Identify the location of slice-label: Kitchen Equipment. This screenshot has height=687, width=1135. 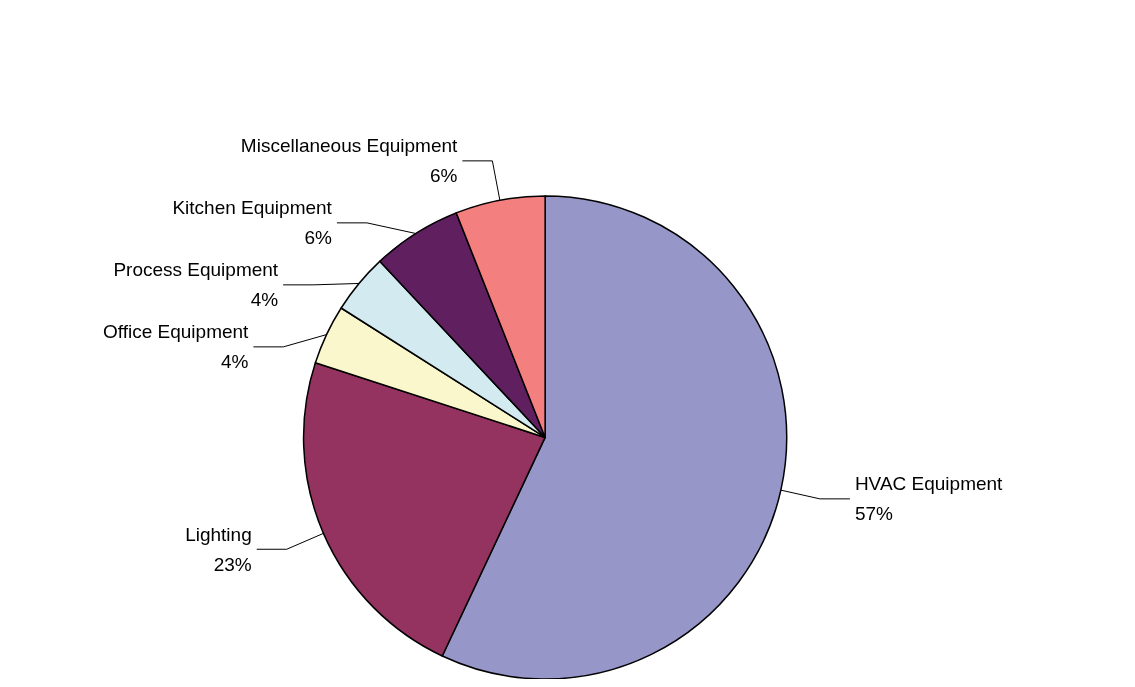
(252, 208).